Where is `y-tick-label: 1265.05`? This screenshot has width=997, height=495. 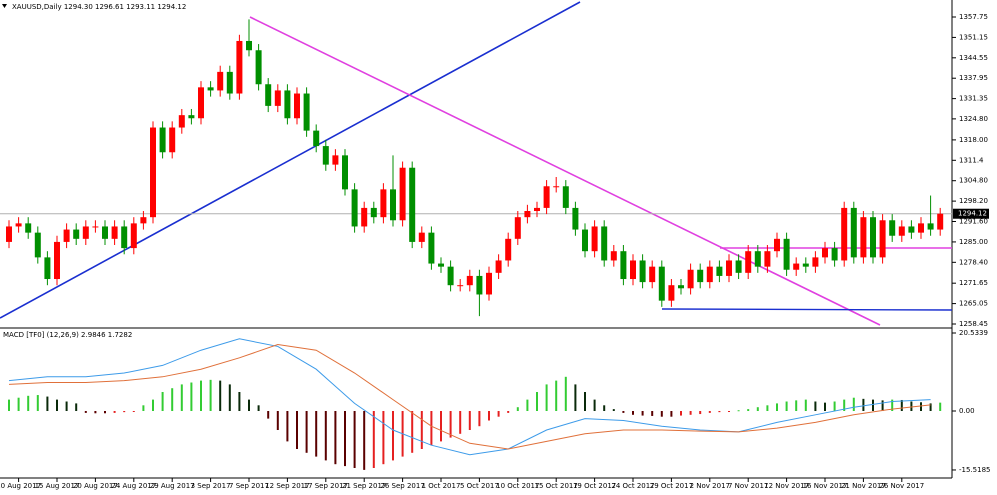
y-tick-label: 1265.05 is located at coordinates (973, 304).